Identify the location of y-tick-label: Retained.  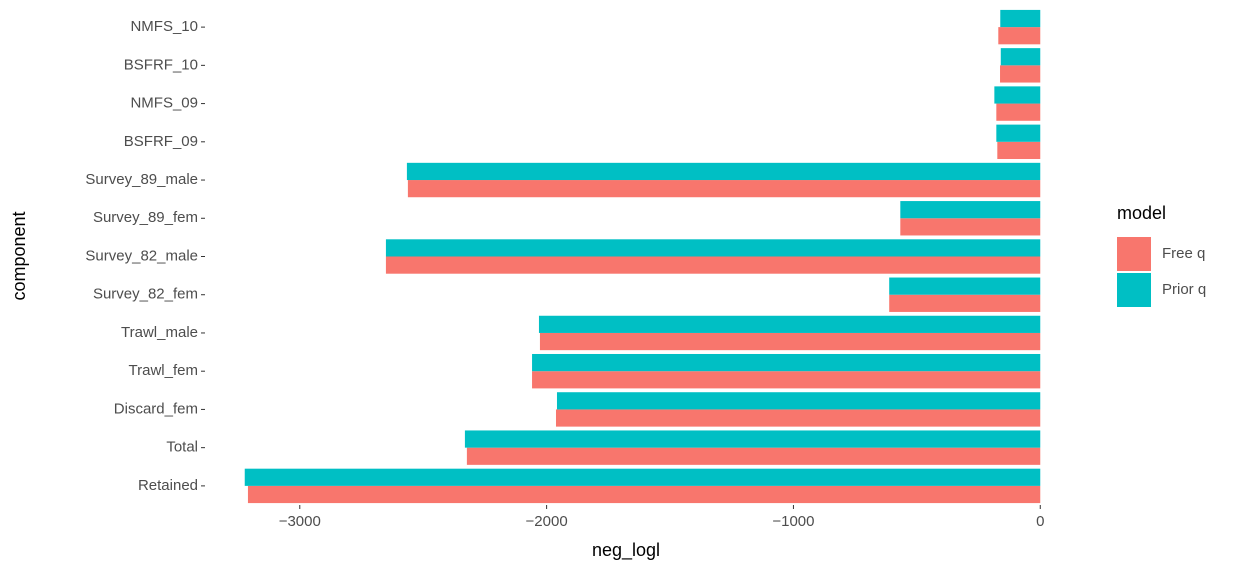
(168, 485).